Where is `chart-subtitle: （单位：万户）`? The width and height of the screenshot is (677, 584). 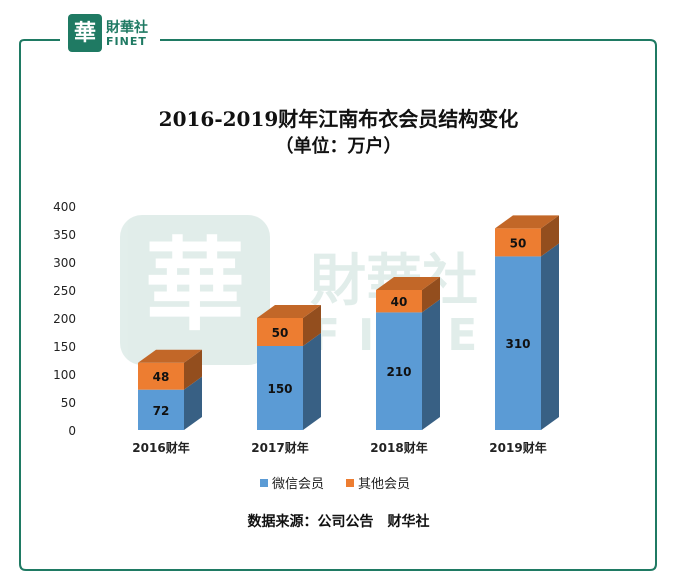
chart-subtitle: （单位：万户） is located at coordinates (338, 146).